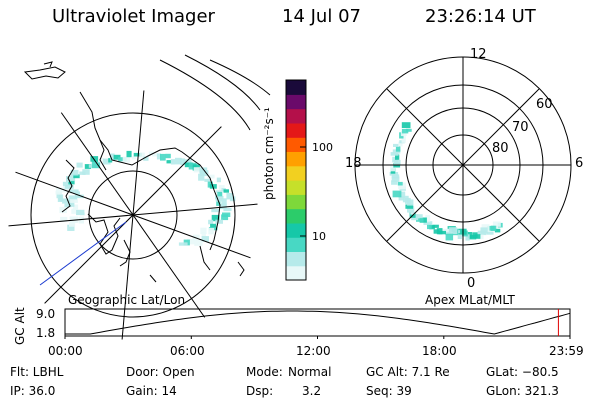 Image resolution: width=600 pixels, height=400 pixels. Describe the element at coordinates (353, 163) in the screenshot. I see `mlt-label-18: 18` at that location.